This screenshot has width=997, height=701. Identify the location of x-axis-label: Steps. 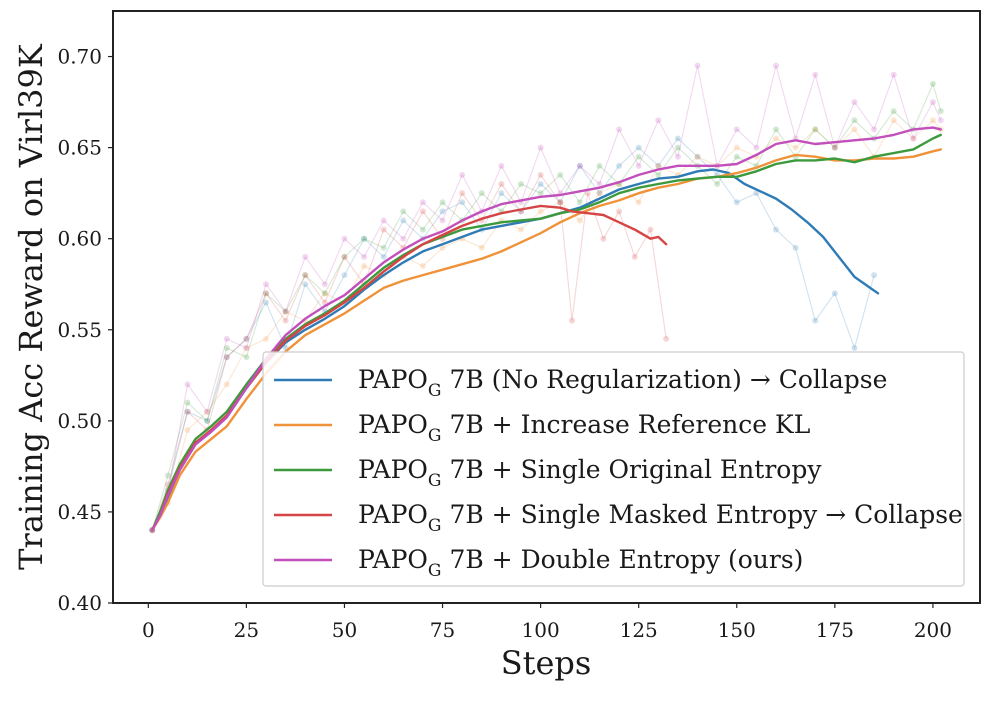
(546, 663).